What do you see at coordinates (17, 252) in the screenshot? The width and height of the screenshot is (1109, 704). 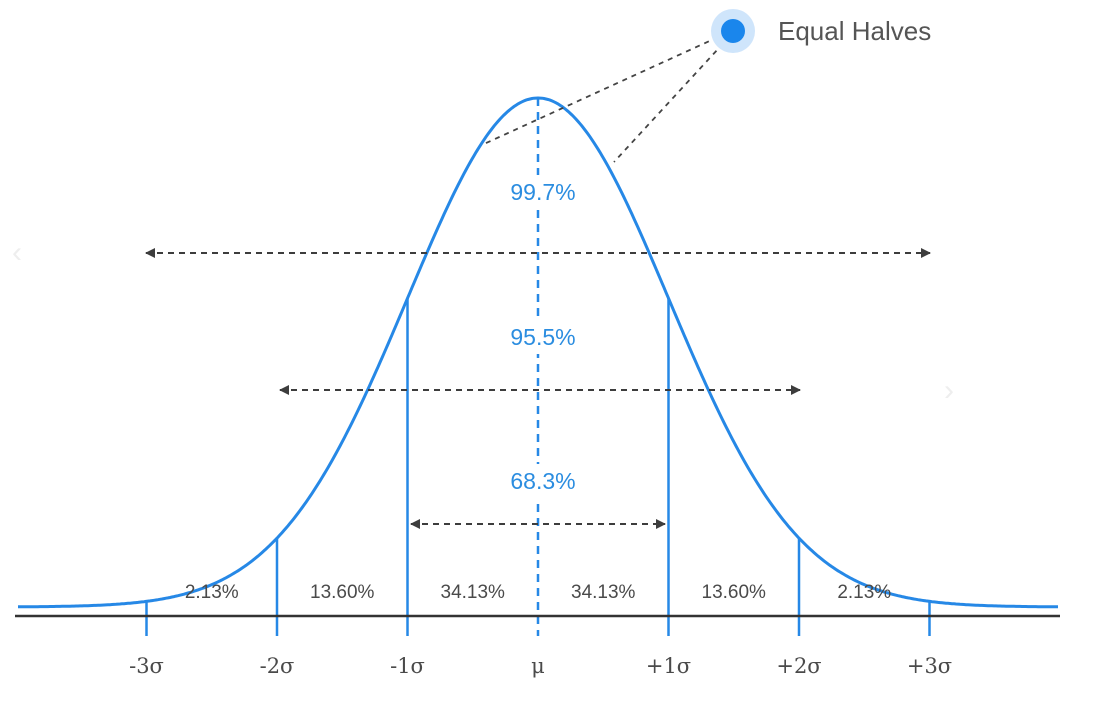 I see `ghost-left-chevron-icon: ‹` at bounding box center [17, 252].